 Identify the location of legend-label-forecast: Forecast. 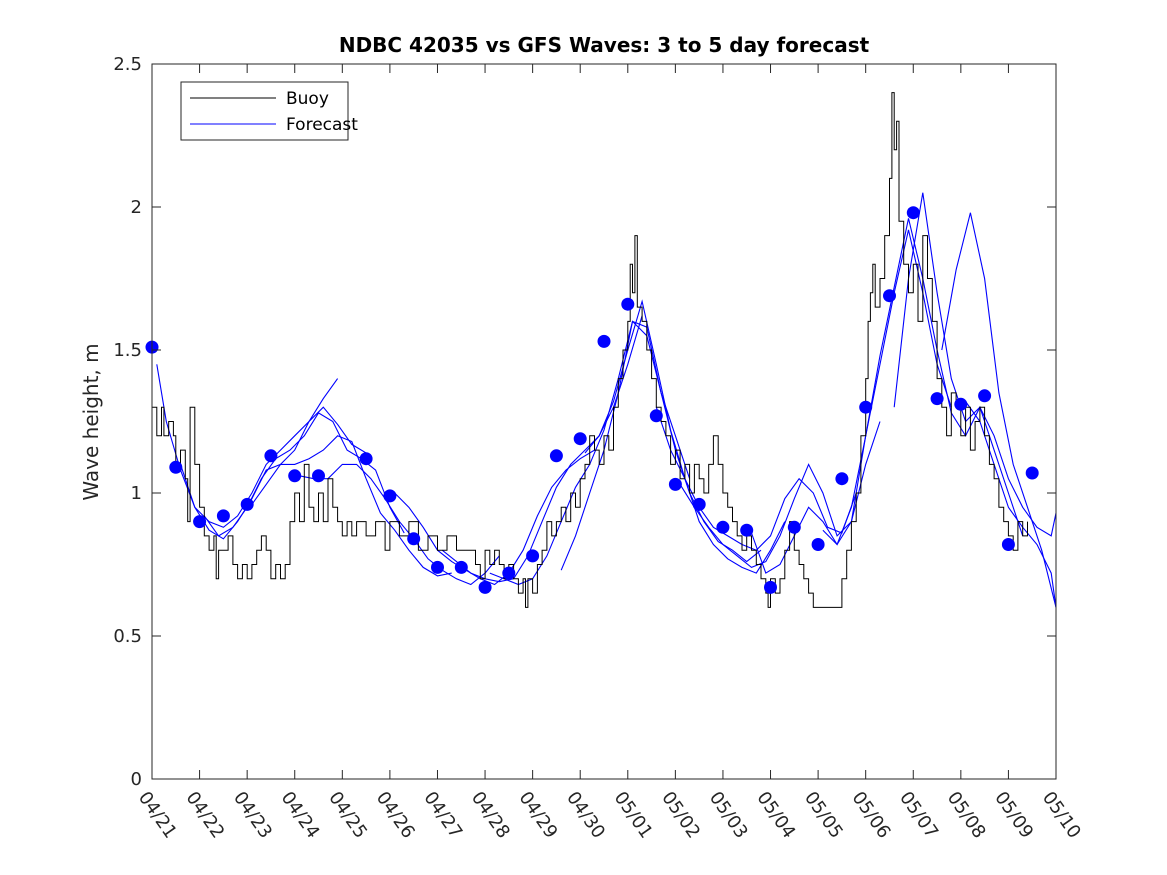
(322, 125).